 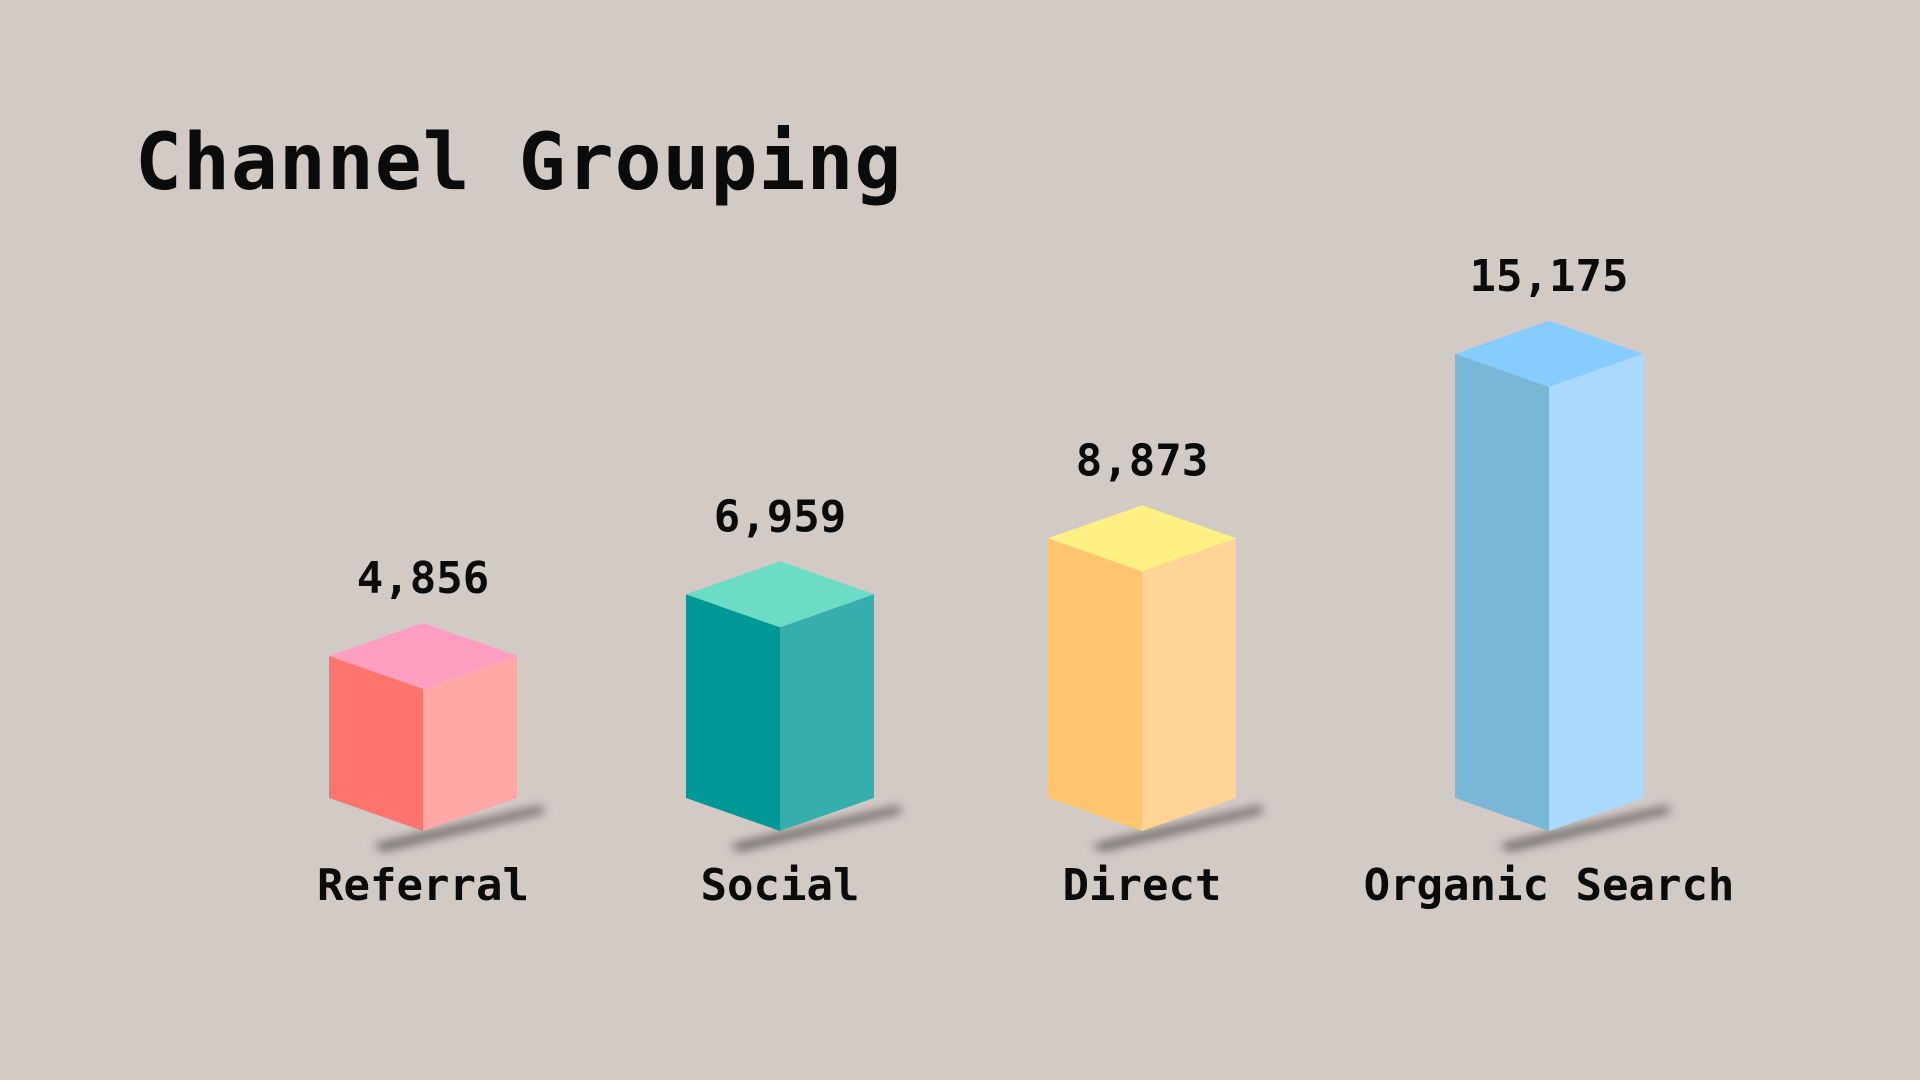 I want to click on category-label: Direct, so click(x=1142, y=885).